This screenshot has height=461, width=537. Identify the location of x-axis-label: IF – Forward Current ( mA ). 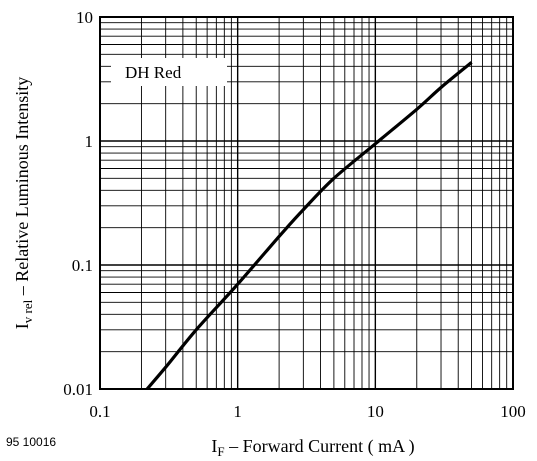
(312, 447).